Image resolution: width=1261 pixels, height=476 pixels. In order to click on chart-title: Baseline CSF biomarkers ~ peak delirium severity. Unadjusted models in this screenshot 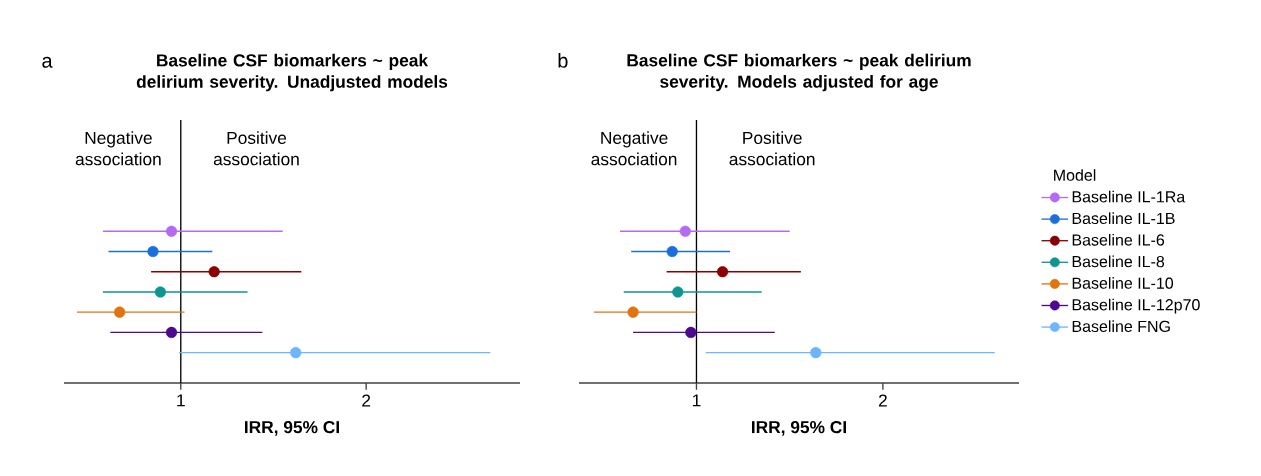, I will do `click(292, 72)`.